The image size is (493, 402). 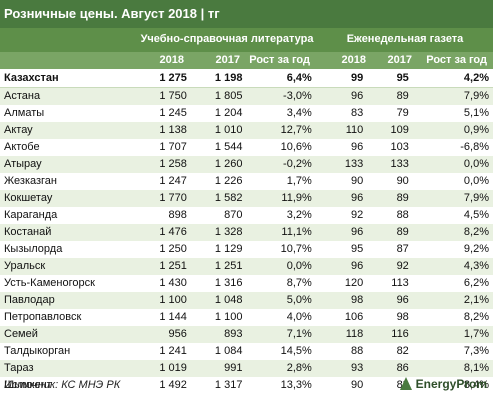 I want to click on group-header-newspaper: Еженедельная газета, so click(x=405, y=39).